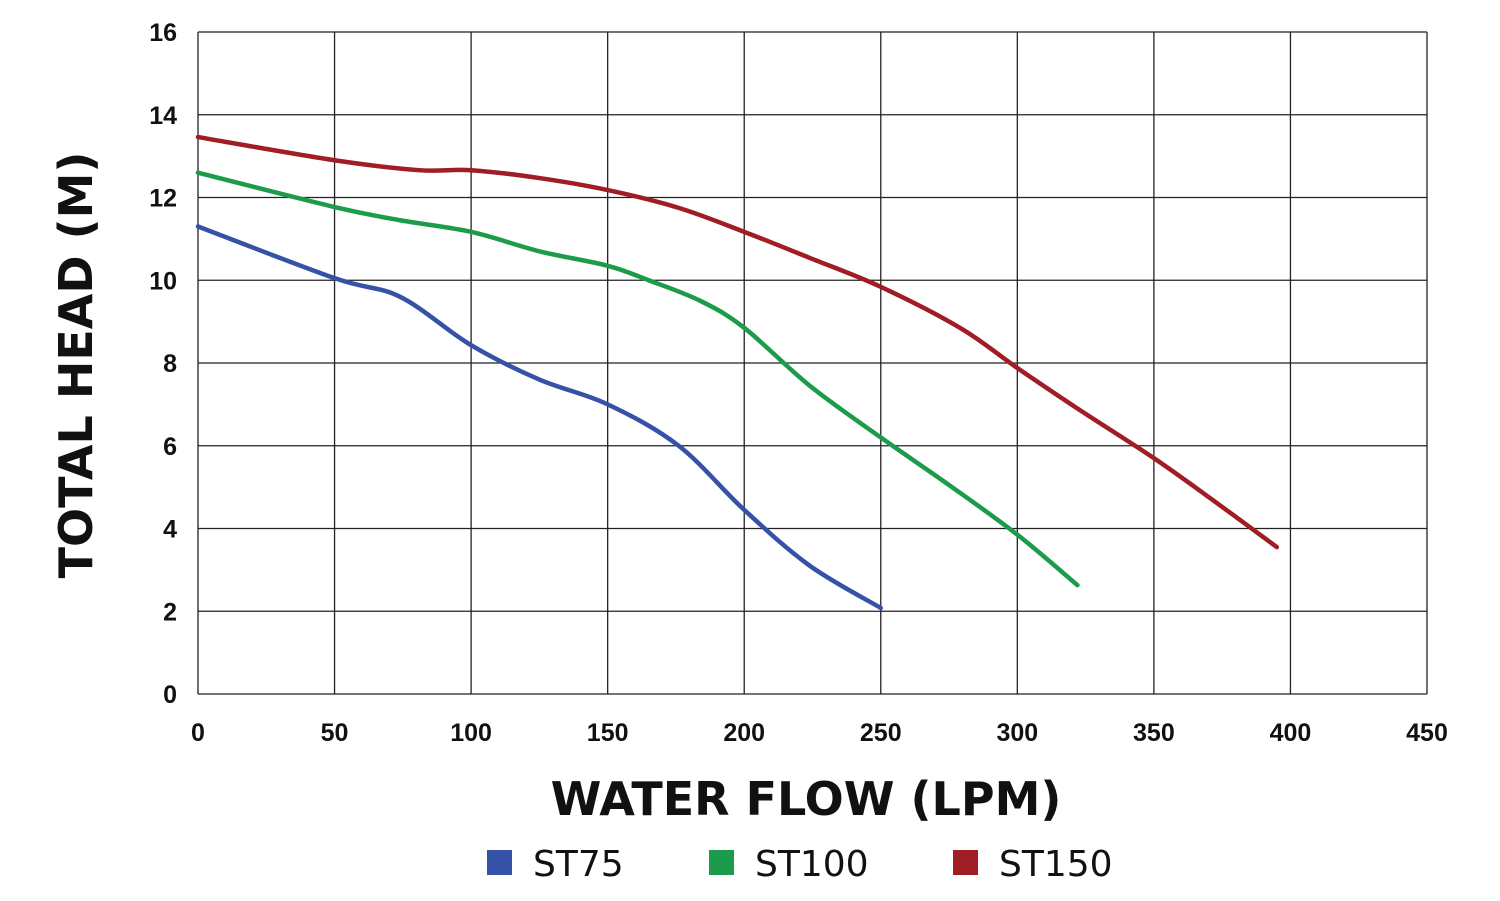 The width and height of the screenshot is (1500, 901). What do you see at coordinates (163, 33) in the screenshot?
I see `y-tick-label: 16` at bounding box center [163, 33].